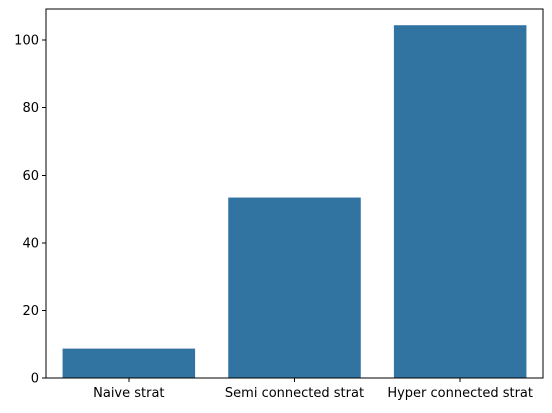  What do you see at coordinates (128, 393) in the screenshot?
I see `x-tick-label: Naive strat` at bounding box center [128, 393].